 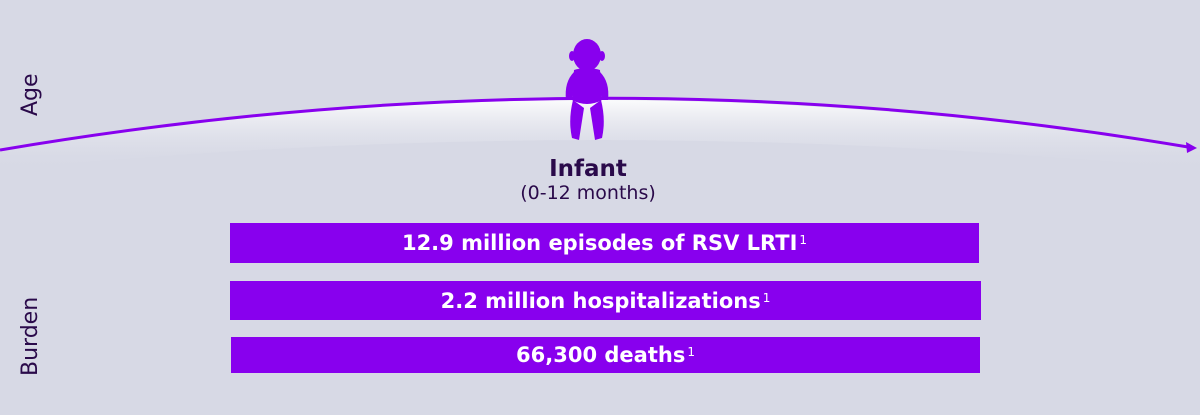 I want to click on age-axis-label: Age, so click(x=30, y=94).